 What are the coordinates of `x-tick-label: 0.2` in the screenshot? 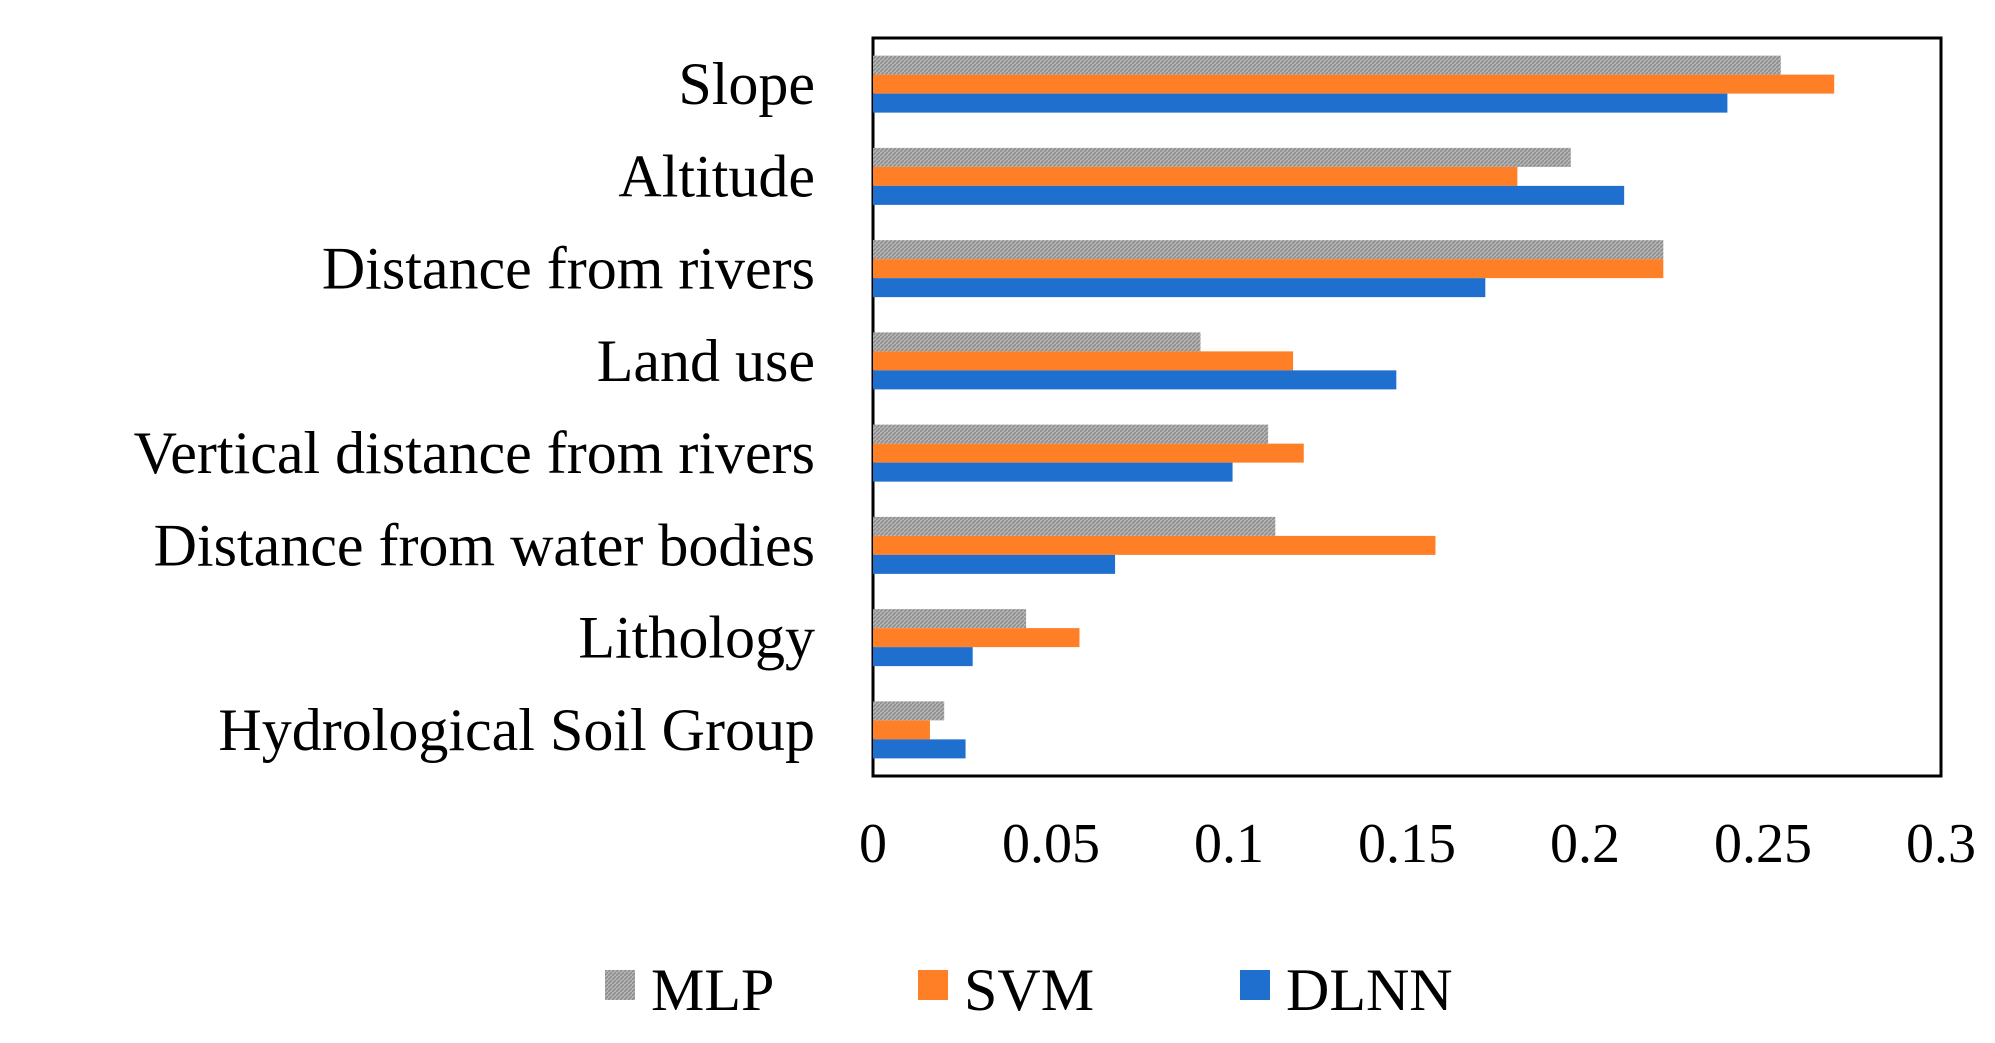 It's located at (1585, 844).